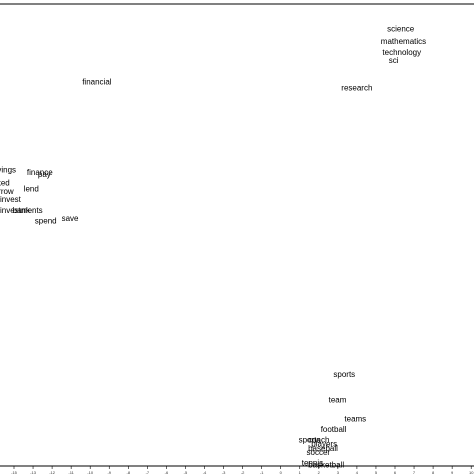 The height and width of the screenshot is (474, 474). What do you see at coordinates (312, 463) in the screenshot?
I see `word-label-tennis: tennis` at bounding box center [312, 463].